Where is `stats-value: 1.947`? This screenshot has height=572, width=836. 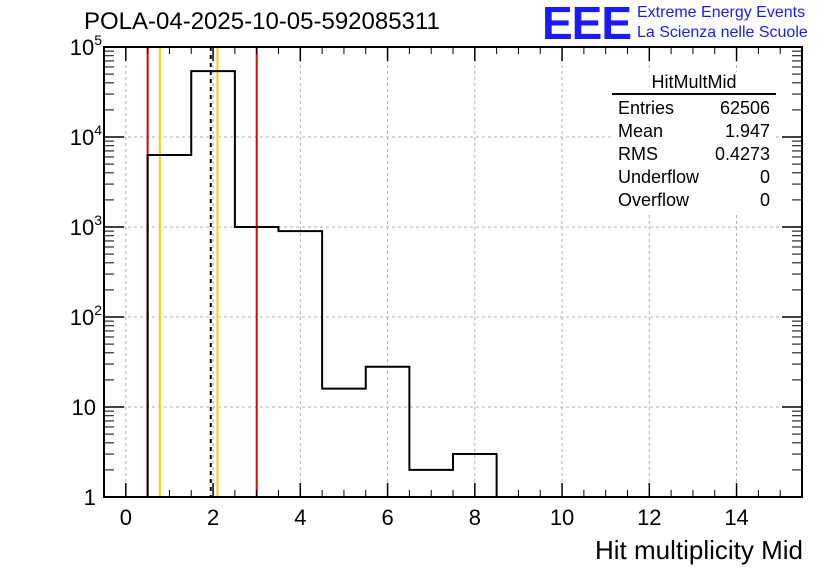 stats-value: 1.947 is located at coordinates (747, 131).